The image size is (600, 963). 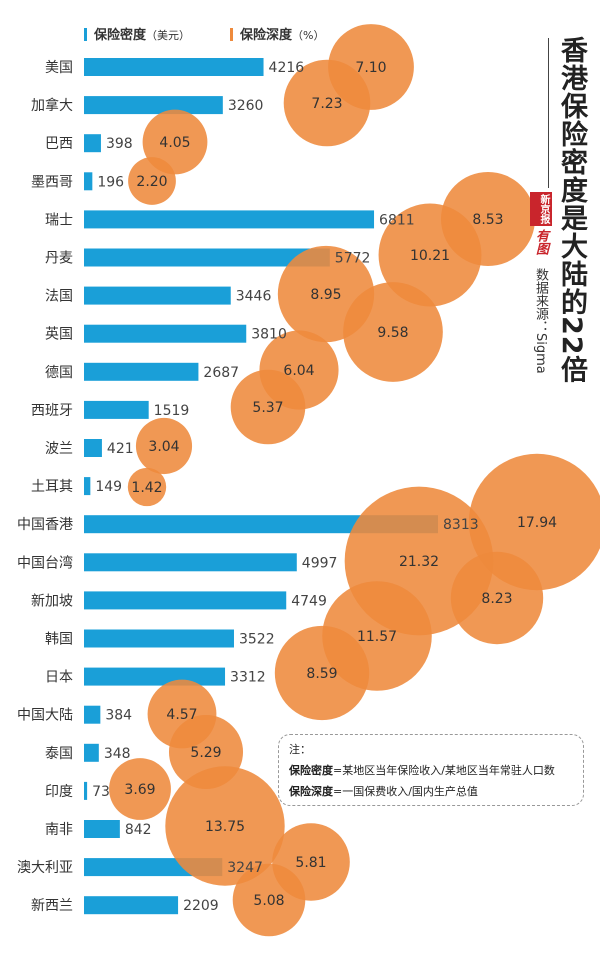 I want to click on brand-stamp-script: 有图, so click(x=540, y=242).